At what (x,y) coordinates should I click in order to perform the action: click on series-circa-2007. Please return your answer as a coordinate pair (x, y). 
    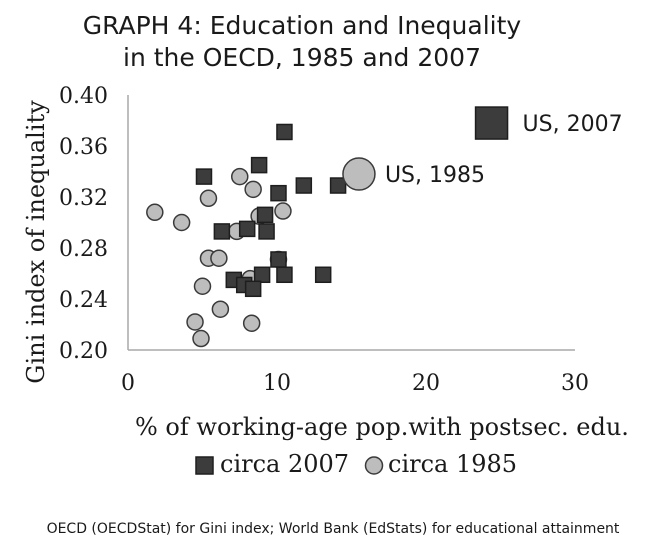
    Looking at the image, I should click on (271, 210).